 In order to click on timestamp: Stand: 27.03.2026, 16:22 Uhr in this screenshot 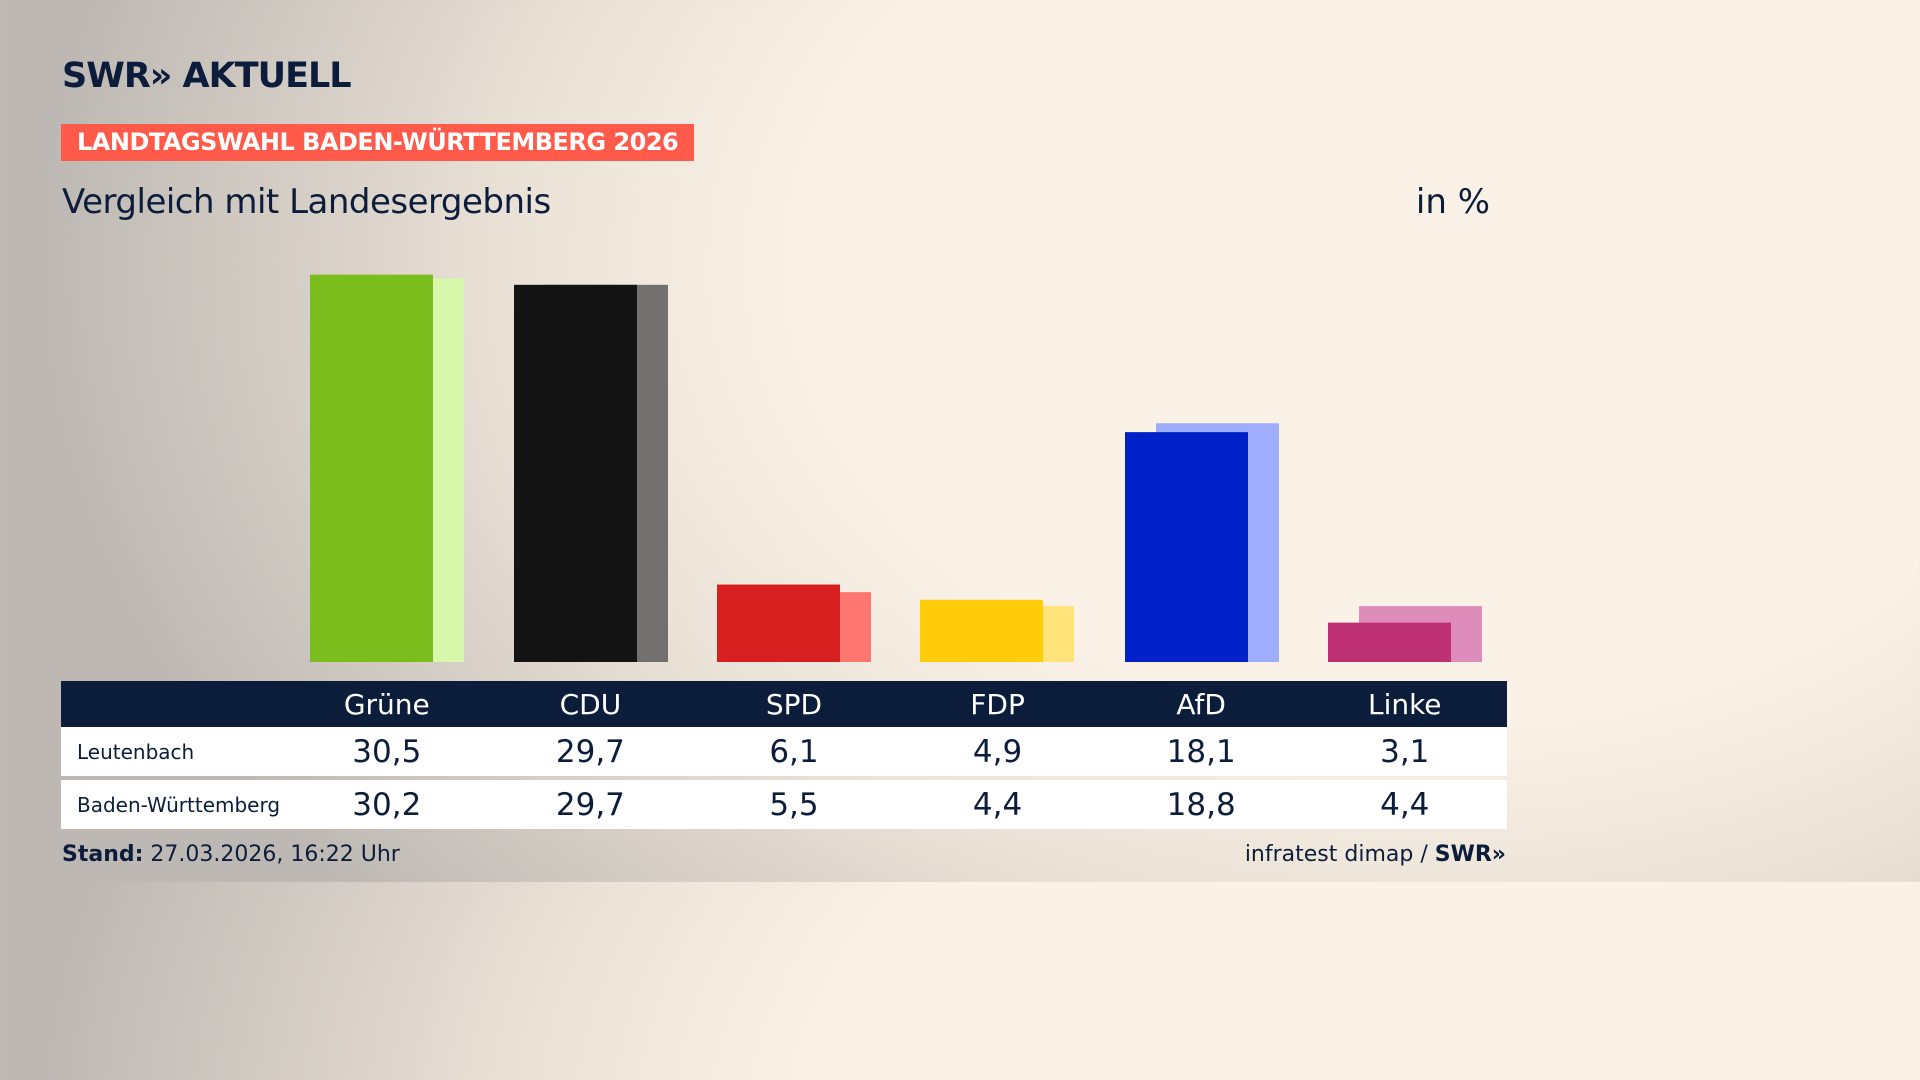, I will do `click(231, 854)`.